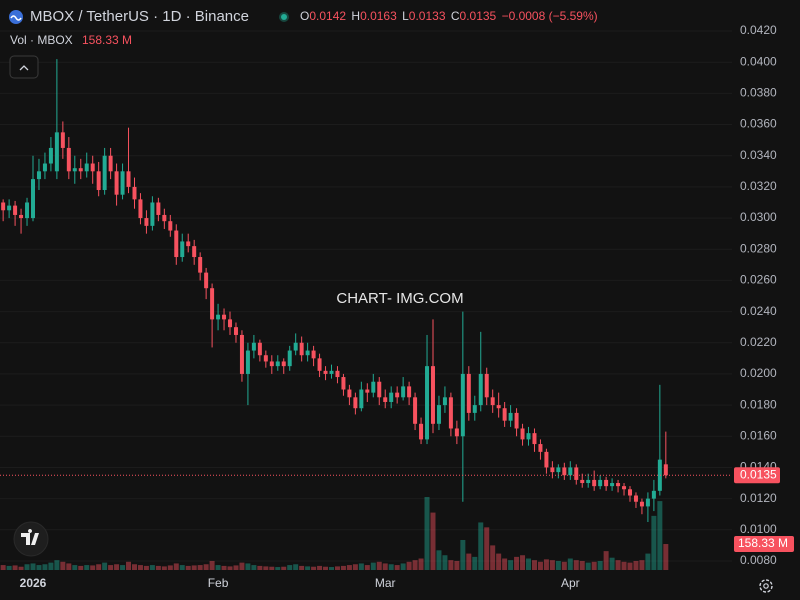 The image size is (800, 600). Describe the element at coordinates (758, 560) in the screenshot. I see `y-tick-label: 0.0080` at that location.